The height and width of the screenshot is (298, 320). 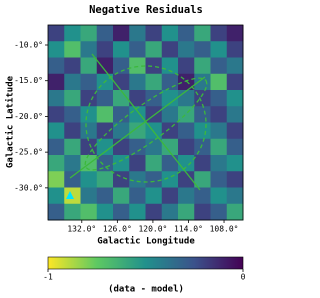 What do you see at coordinates (145, 263) in the screenshot?
I see `colorbar` at bounding box center [145, 263].